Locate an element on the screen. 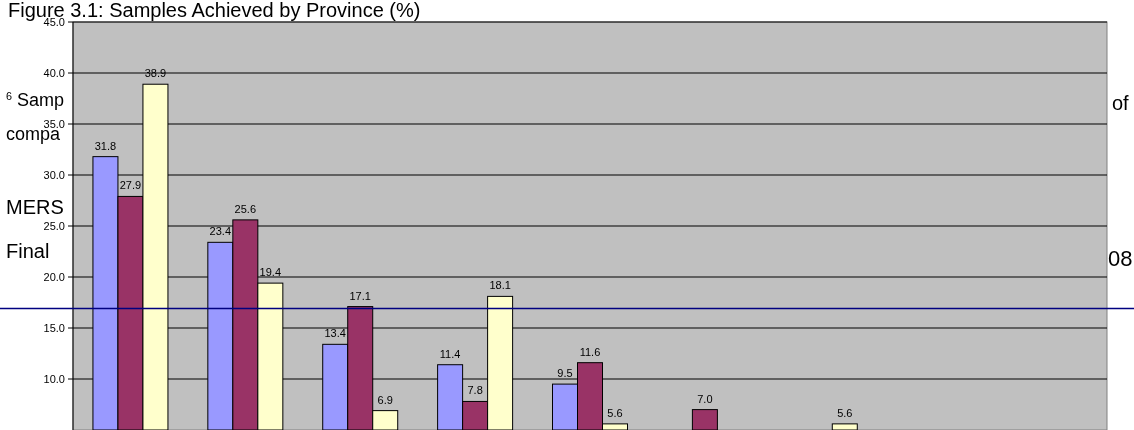  data-label: 13.4 is located at coordinates (335, 333).